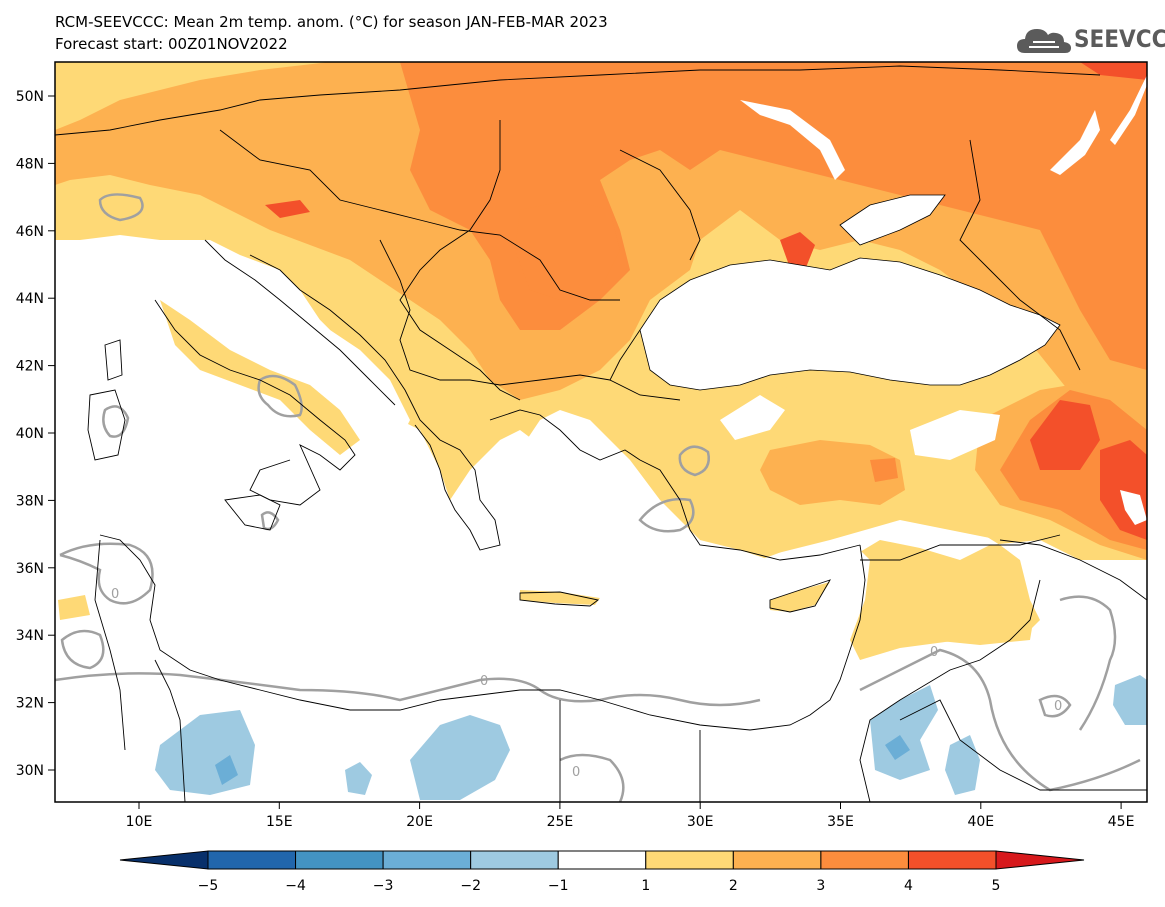 The height and width of the screenshot is (907, 1165). I want to click on longitude-axis: 10E 15E 20E 25E 30E 35E 40E 45E, so click(630, 816).